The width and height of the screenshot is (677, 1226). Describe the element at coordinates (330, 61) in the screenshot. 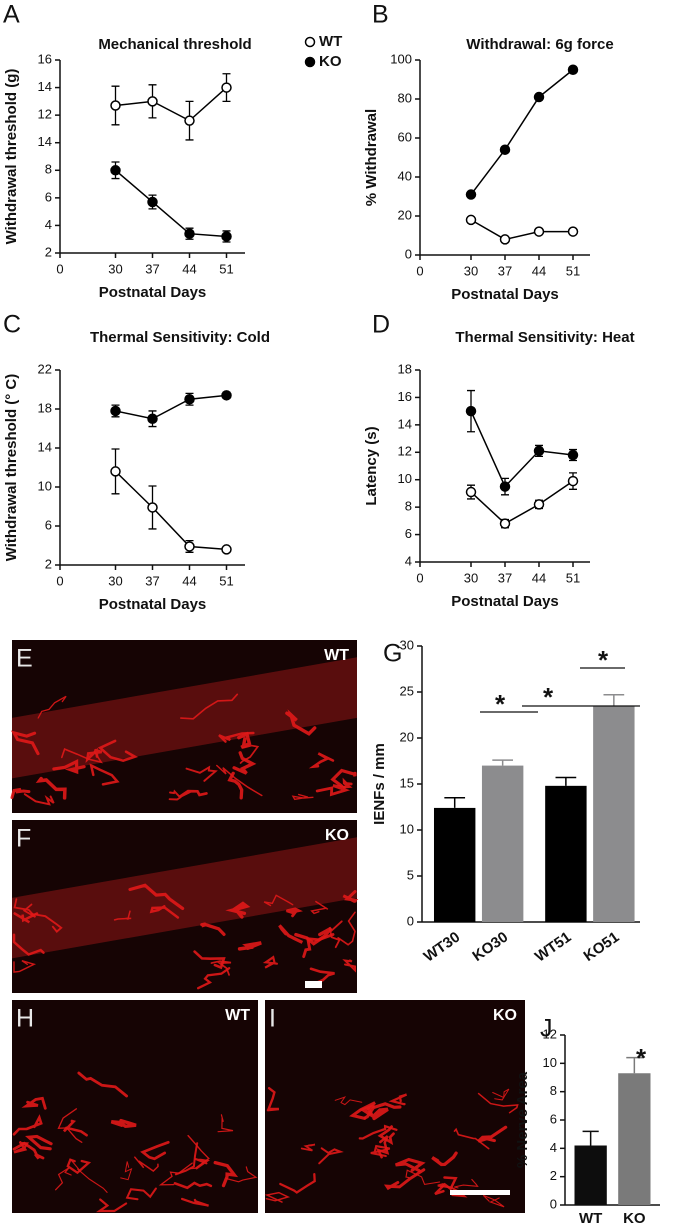

I see `legend-label: KO` at that location.